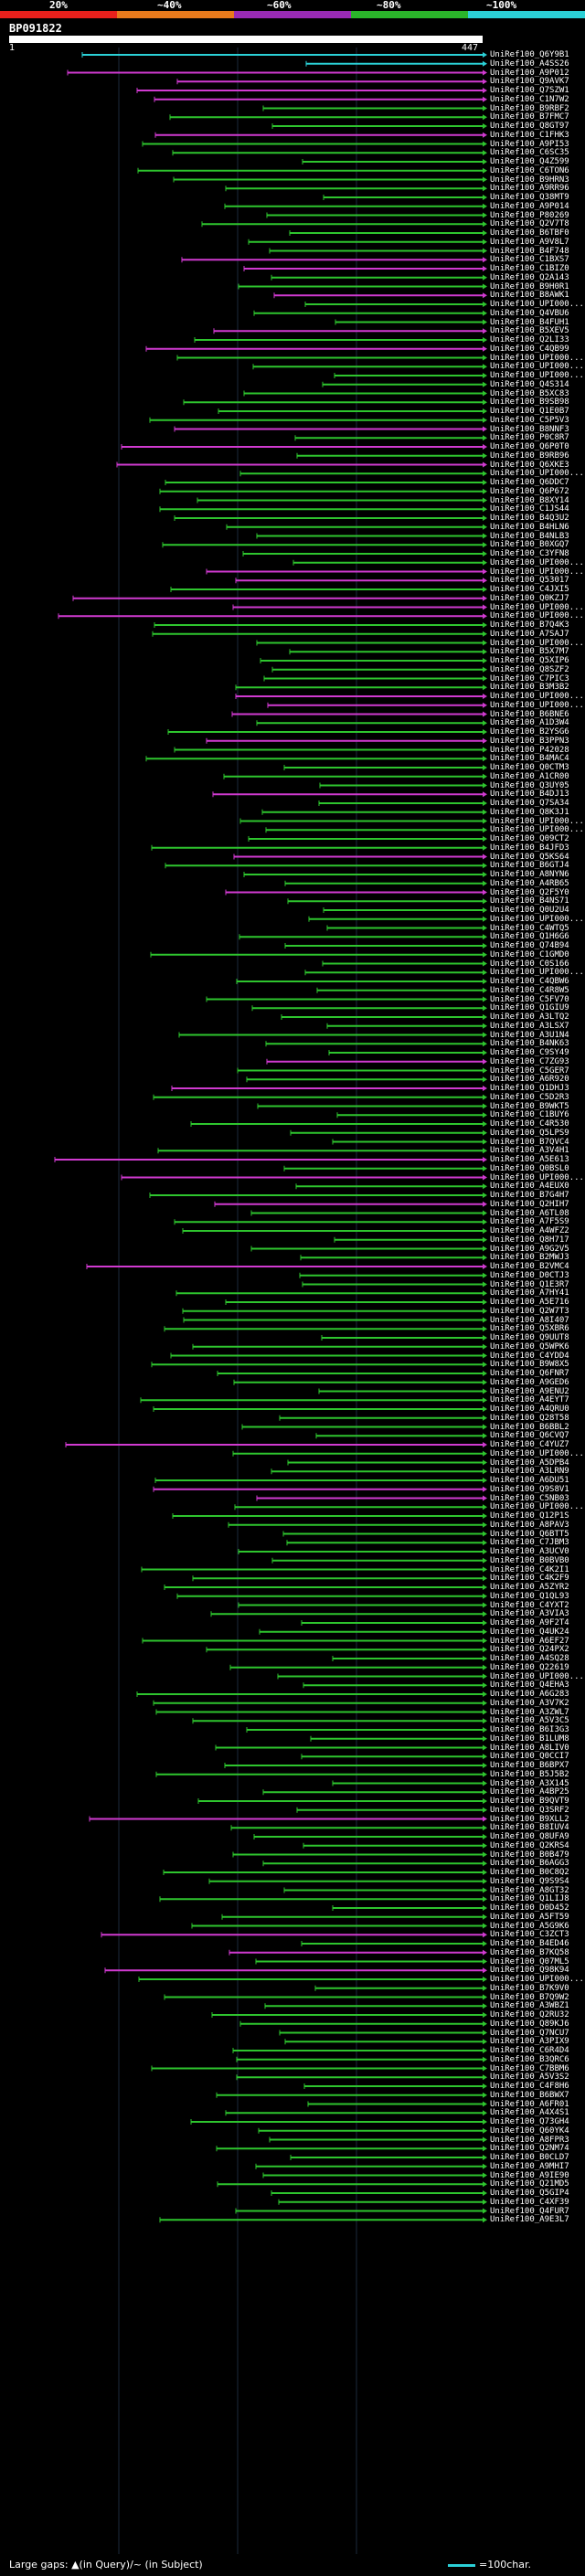  I want to click on hit-label: UniRef100_Q2V7T8, so click(530, 224).